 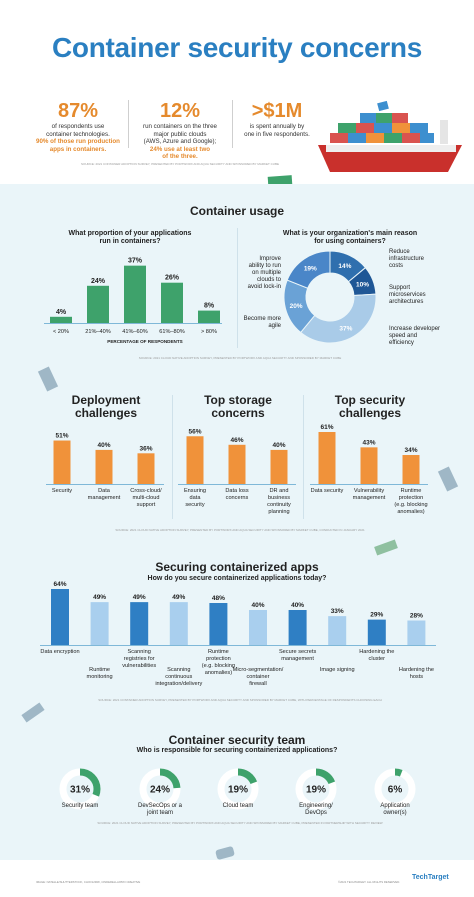 I want to click on data-label: 56%, so click(x=194, y=431).